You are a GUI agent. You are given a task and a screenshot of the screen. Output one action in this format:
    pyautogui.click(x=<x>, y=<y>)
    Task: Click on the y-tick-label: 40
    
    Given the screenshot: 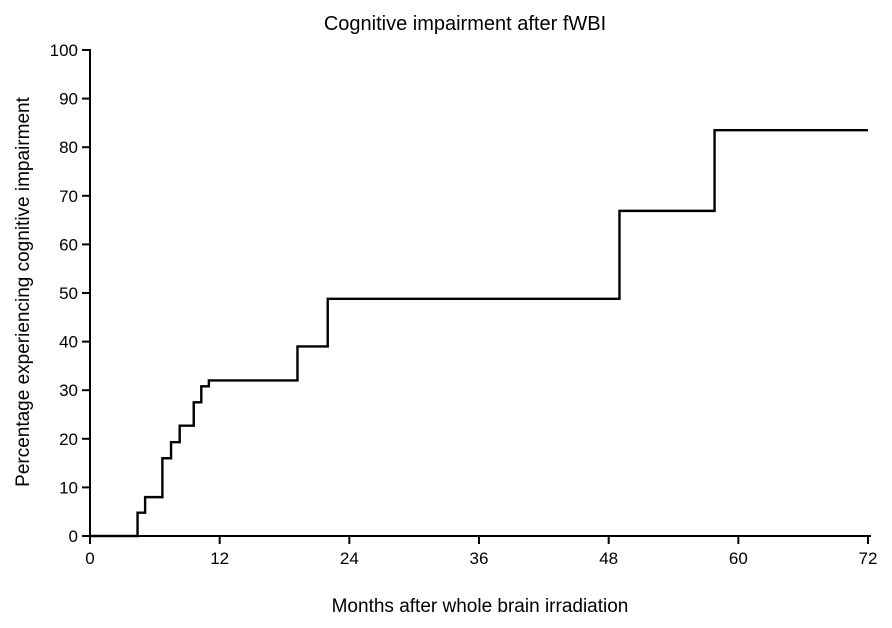 What is the action you would take?
    pyautogui.click(x=68, y=342)
    